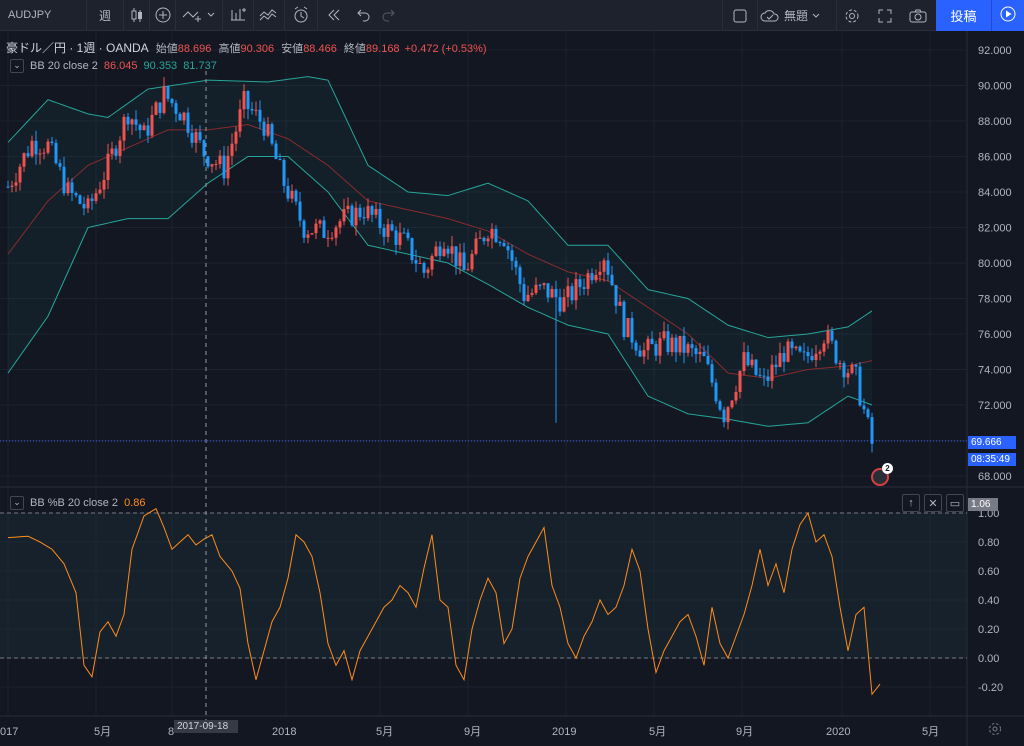  I want to click on open-value: 88.696, so click(194, 49).